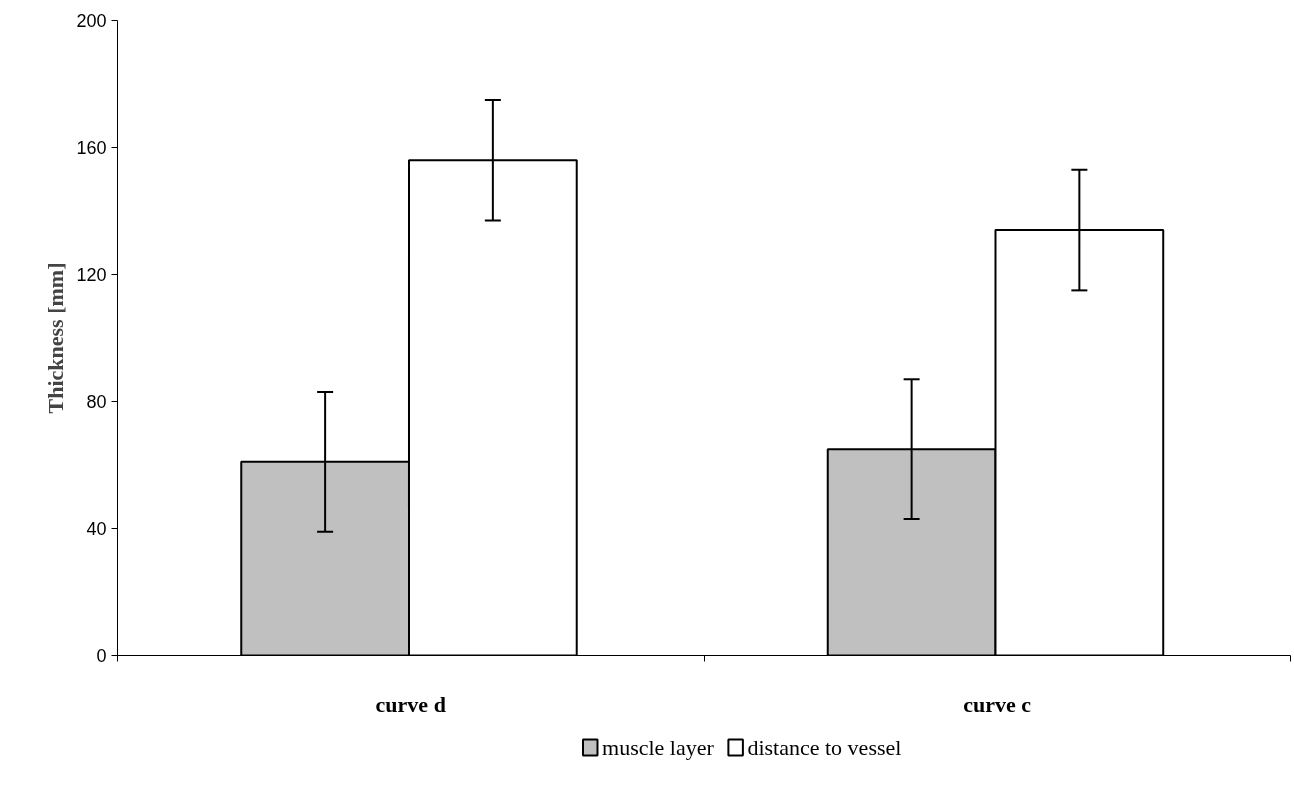 This screenshot has width=1294, height=788. What do you see at coordinates (658, 747) in the screenshot?
I see `legend-label: muscle layer` at bounding box center [658, 747].